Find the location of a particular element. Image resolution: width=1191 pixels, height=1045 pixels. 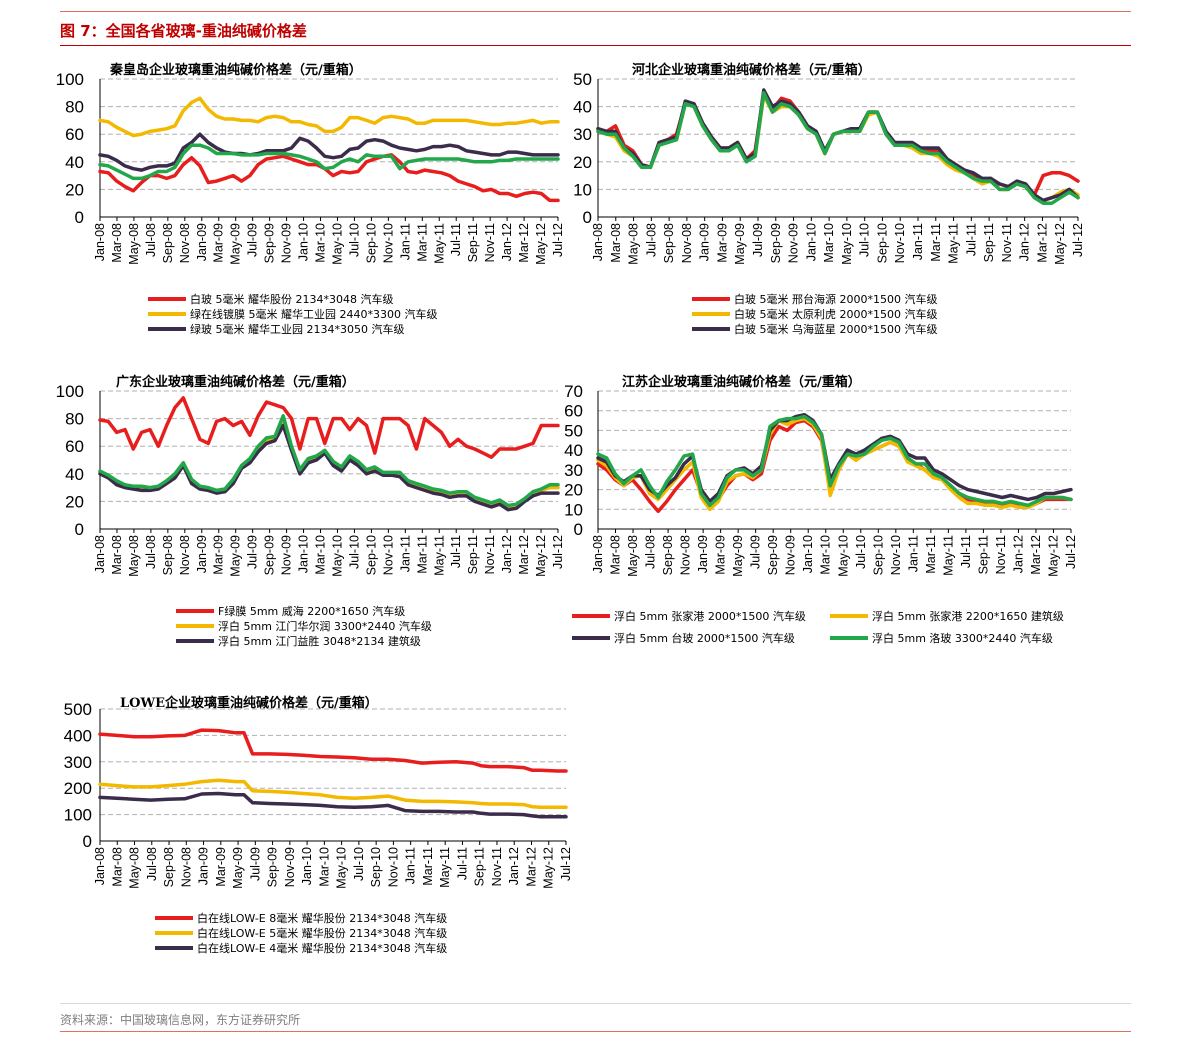

x-tick-label: Jan-08 is located at coordinates (598, 242).